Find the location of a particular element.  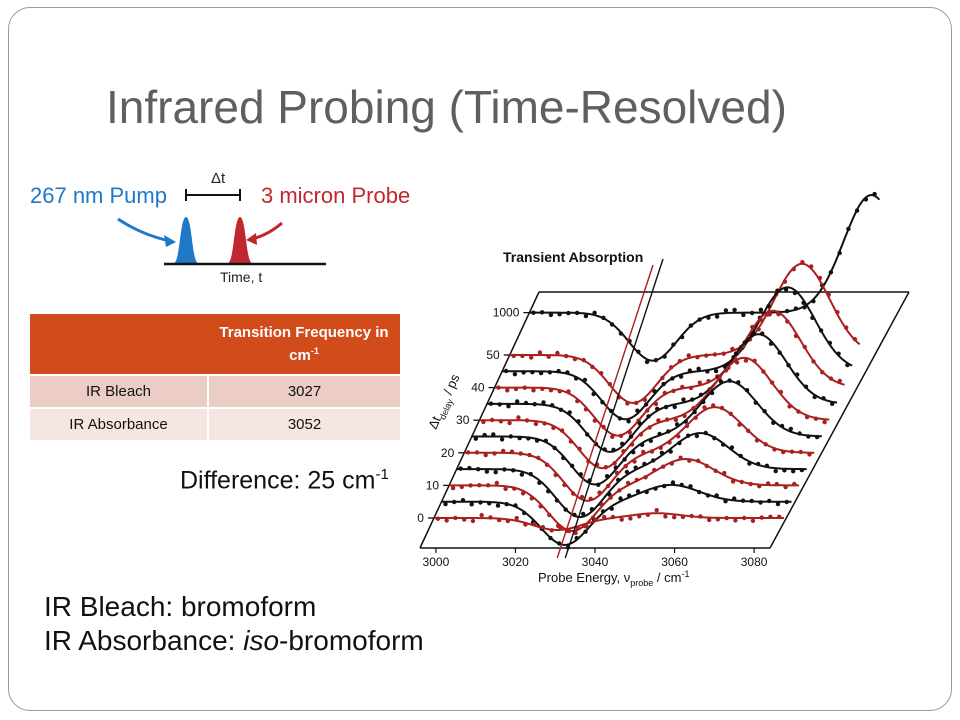

x-axis-label-main: Probe Energy, ν is located at coordinates (584, 577).